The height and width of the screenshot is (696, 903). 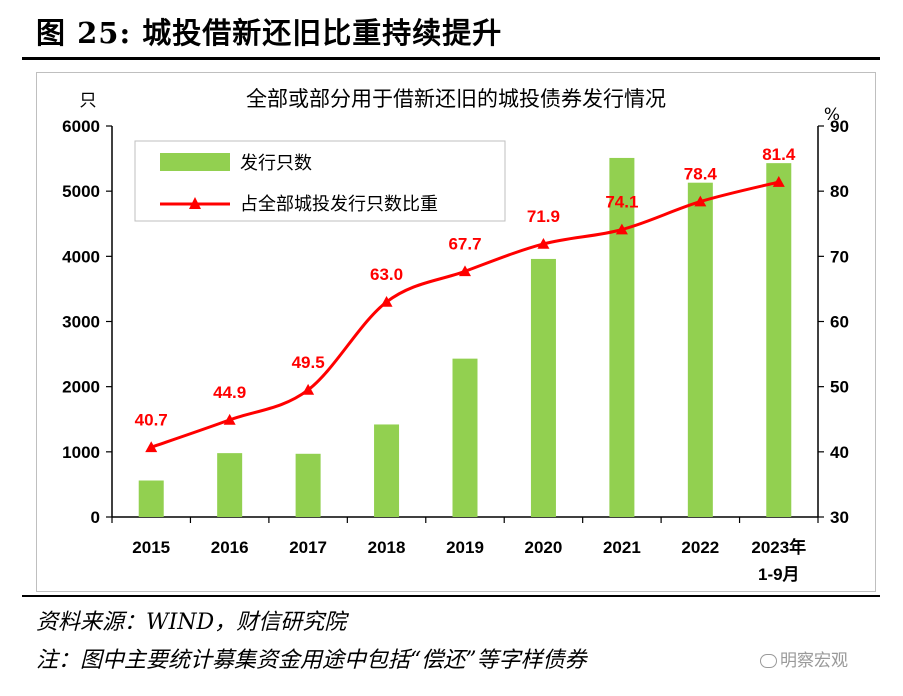 I want to click on figure-title: 图 25: 城投借新还旧比重持续提升, so click(x=269, y=33).